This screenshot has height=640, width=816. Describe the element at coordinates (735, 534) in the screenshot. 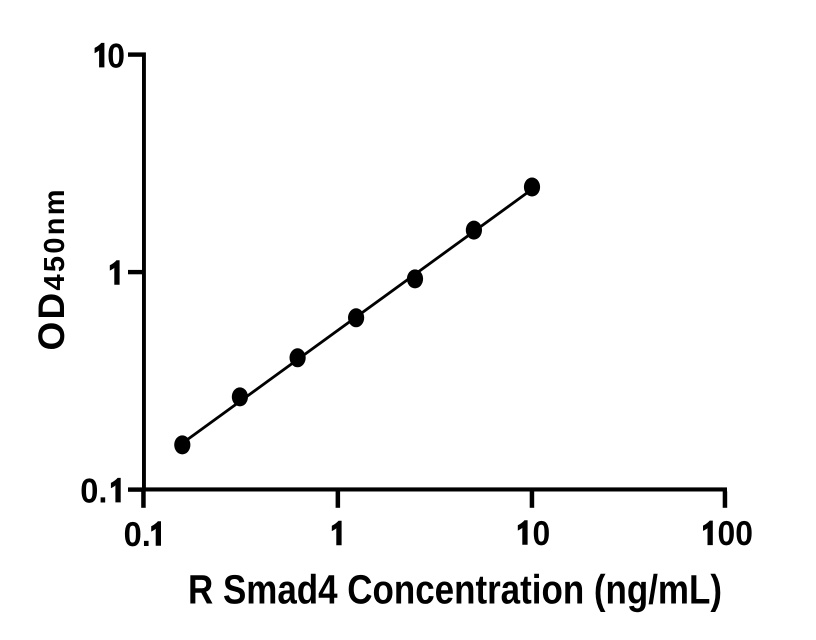

I see `svg-text: 00` at that location.